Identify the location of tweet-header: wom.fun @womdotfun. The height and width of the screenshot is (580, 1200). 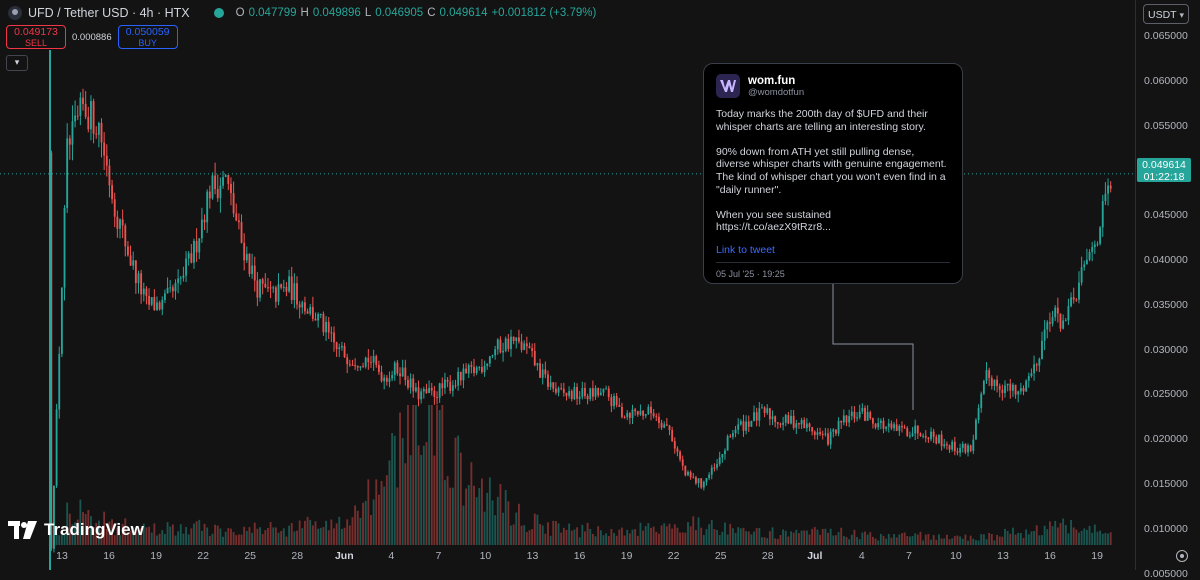
(833, 86).